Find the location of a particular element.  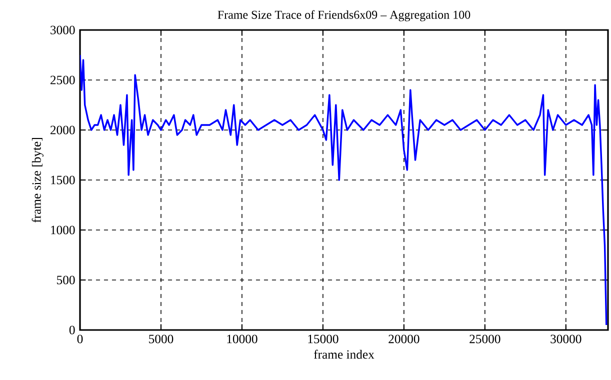

y-tick-label: 3000 is located at coordinates (62, 30).